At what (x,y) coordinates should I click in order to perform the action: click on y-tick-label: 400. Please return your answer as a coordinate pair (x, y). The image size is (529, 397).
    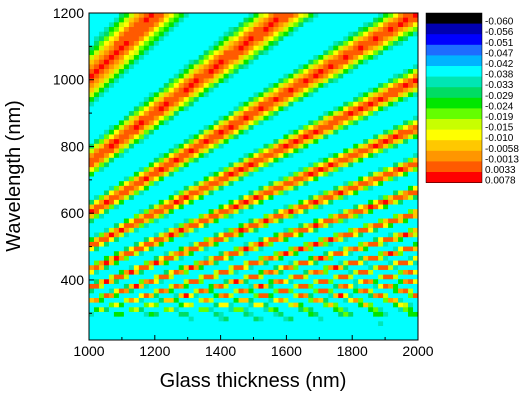
    Looking at the image, I should click on (73, 280).